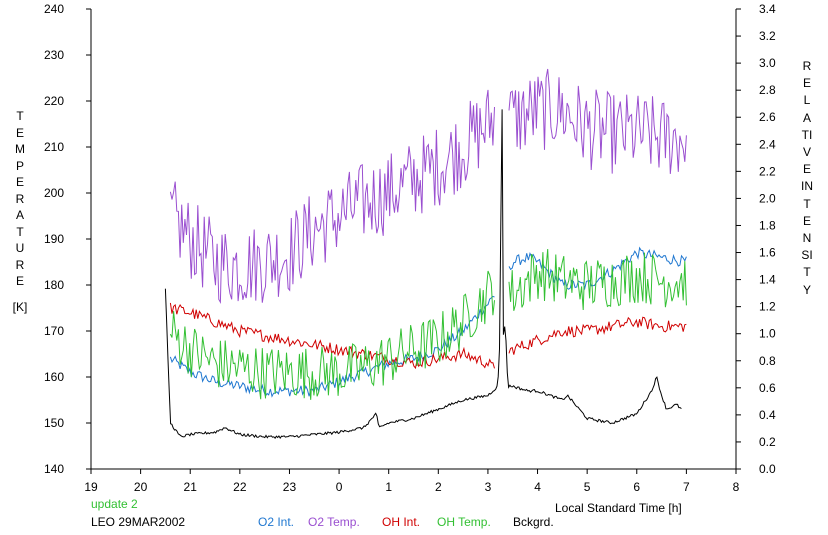 The height and width of the screenshot is (535, 828). Describe the element at coordinates (20, 307) in the screenshot. I see `y-axis-left-unit: [K]` at that location.